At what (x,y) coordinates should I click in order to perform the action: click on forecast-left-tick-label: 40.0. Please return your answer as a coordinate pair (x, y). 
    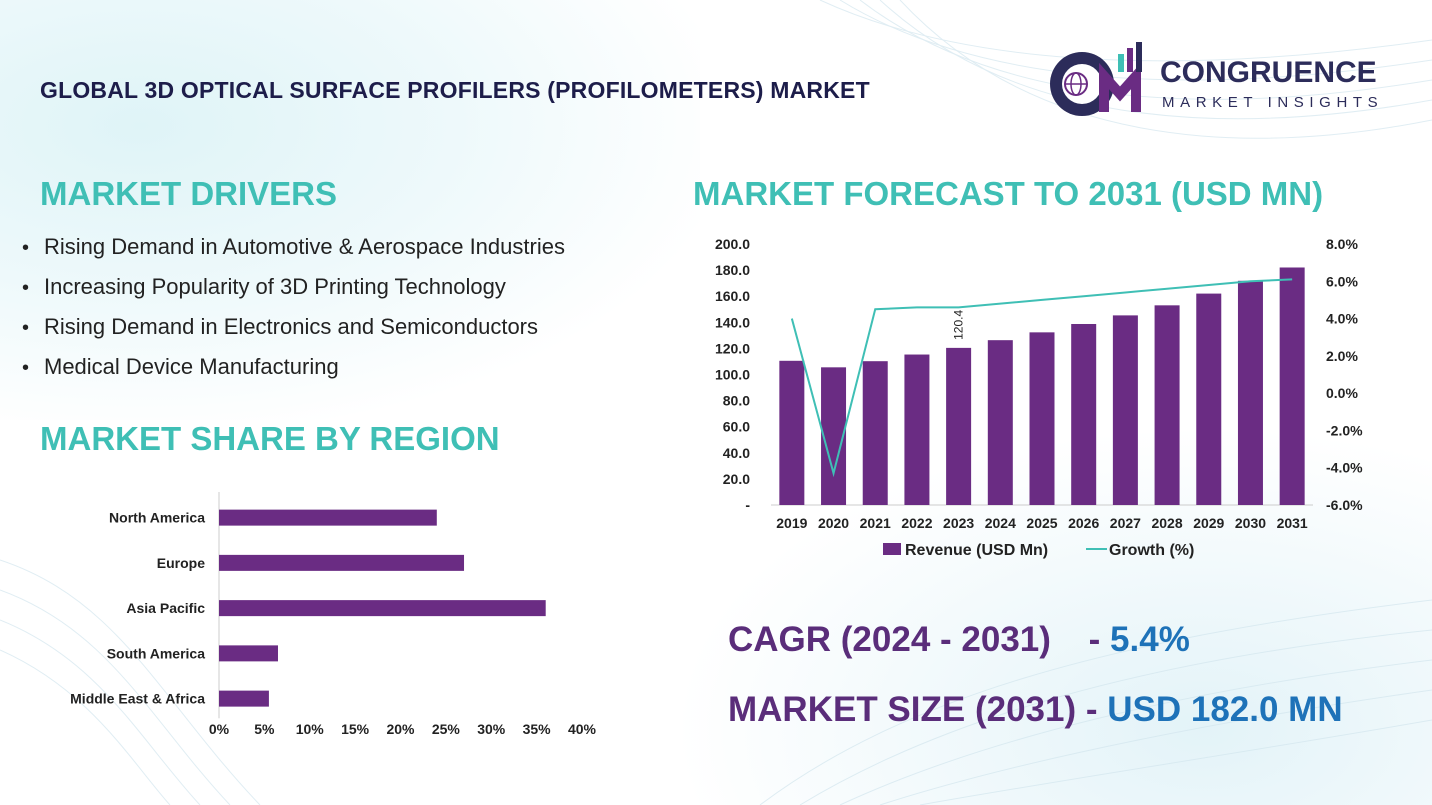
    Looking at the image, I should click on (736, 453).